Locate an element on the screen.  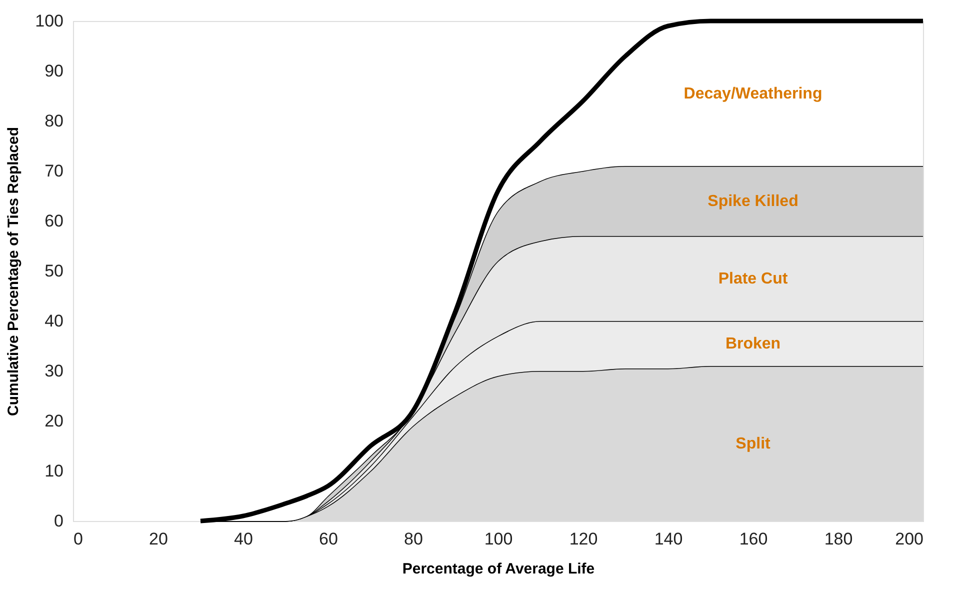
x-tick-label: 80 is located at coordinates (413, 539).